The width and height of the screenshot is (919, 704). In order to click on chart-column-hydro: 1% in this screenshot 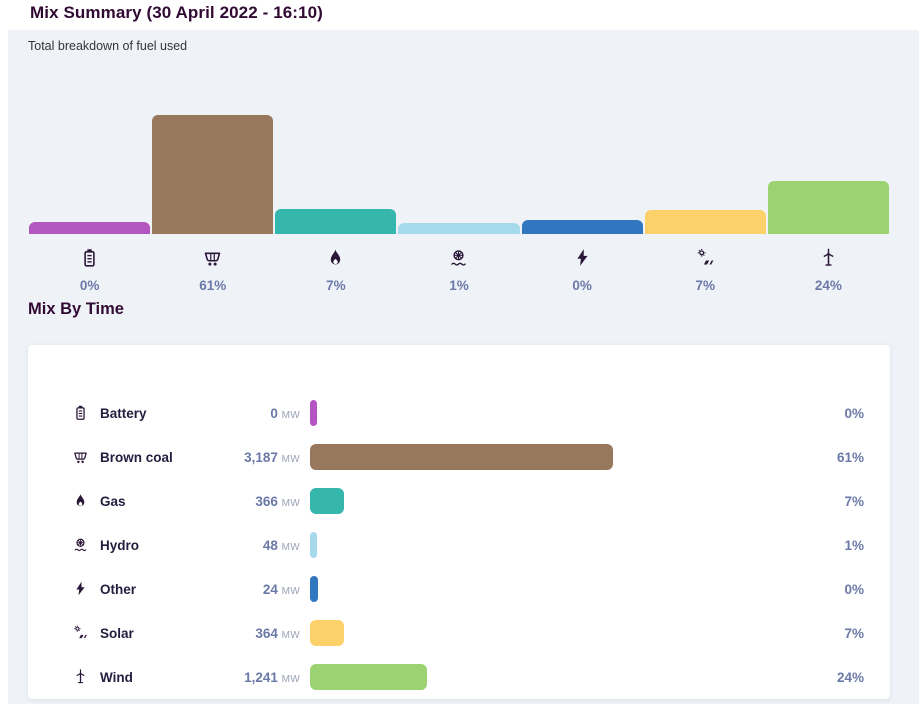, I will do `click(458, 193)`.